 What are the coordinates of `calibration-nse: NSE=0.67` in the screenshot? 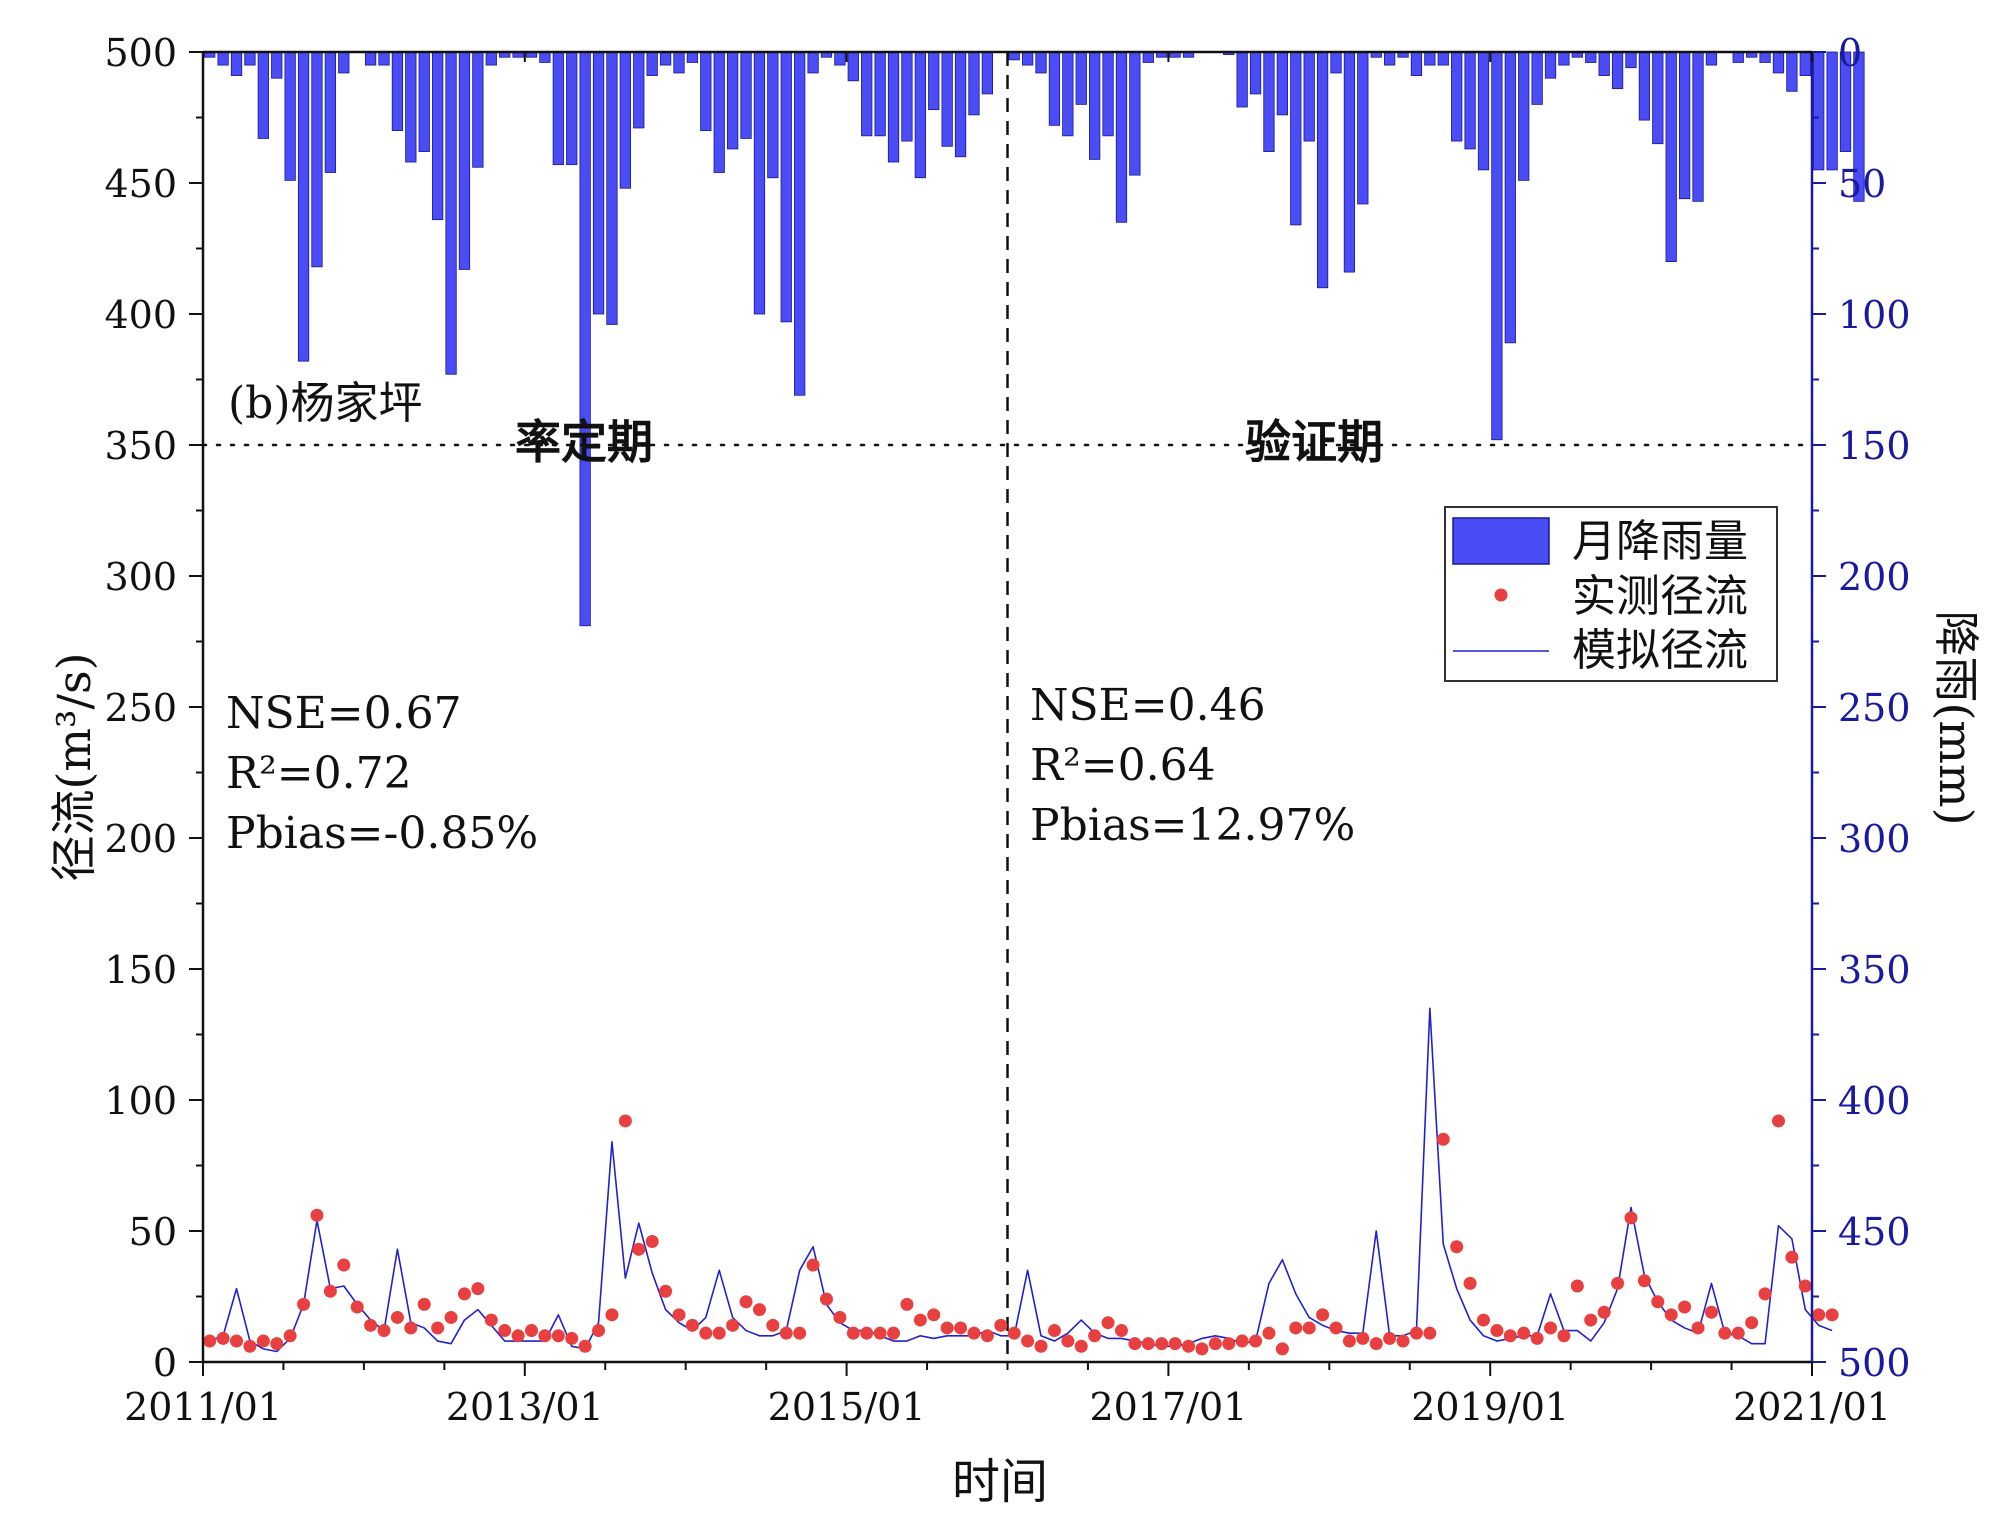 It's located at (344, 713).